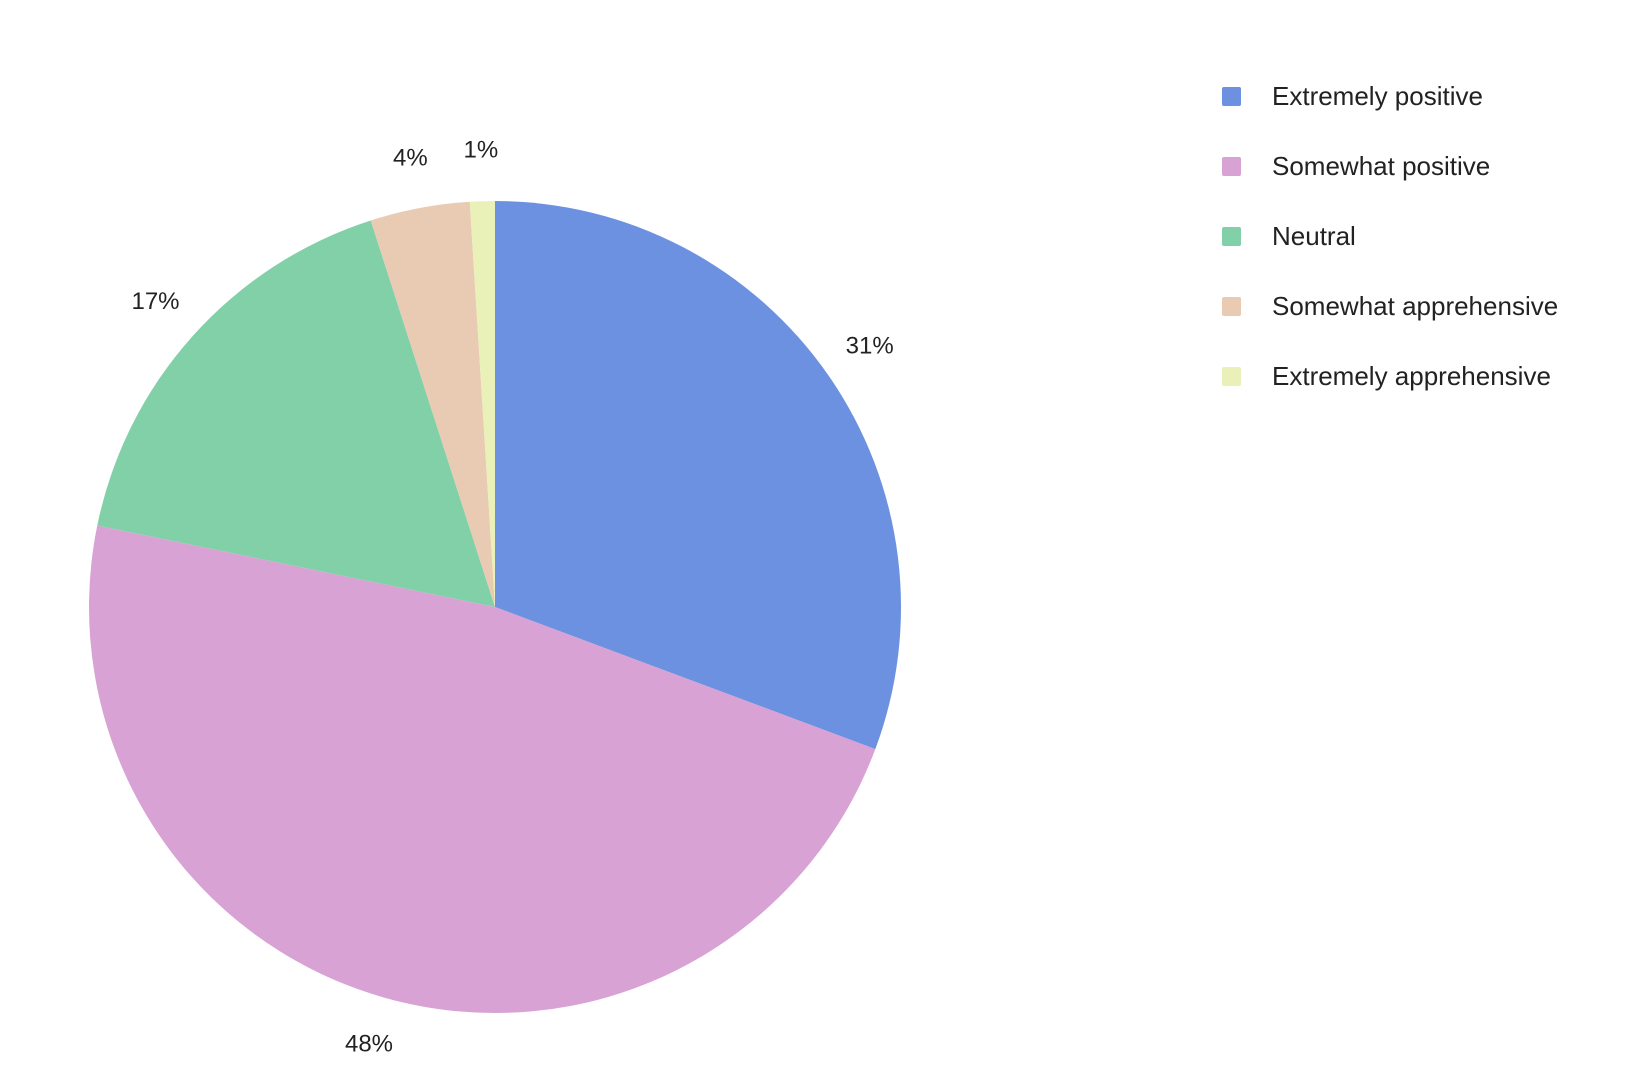 This screenshot has width=1632, height=1088. What do you see at coordinates (155, 301) in the screenshot?
I see `data-label-neutral: 17%` at bounding box center [155, 301].